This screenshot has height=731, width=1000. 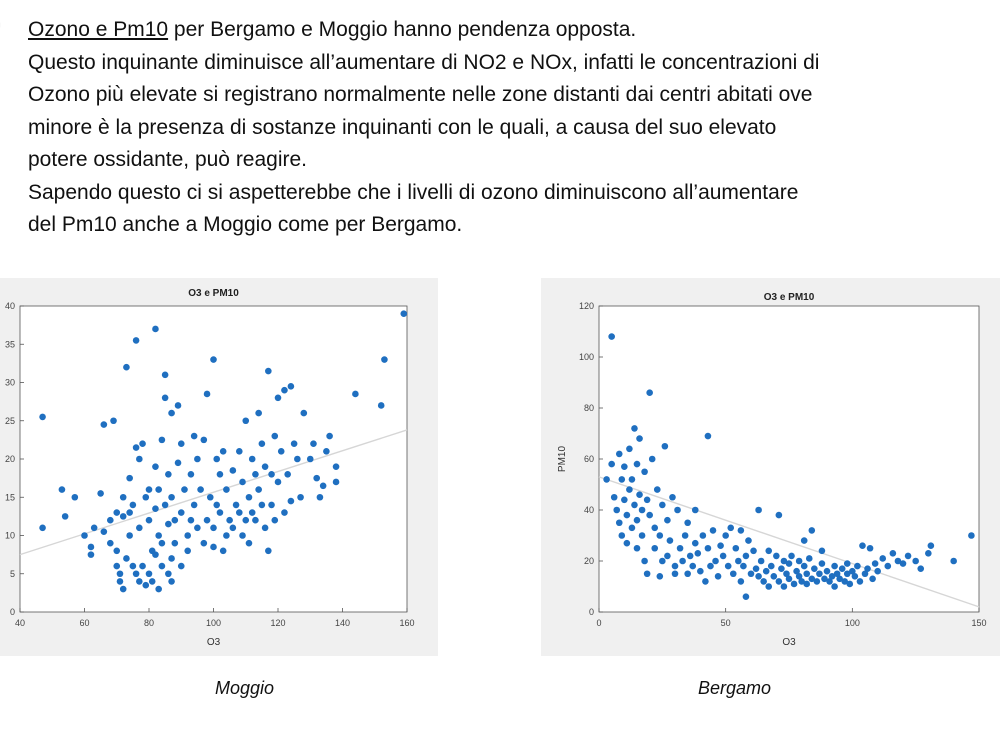 What do you see at coordinates (726, 623) in the screenshot?
I see `x-tick-label: 50` at bounding box center [726, 623].